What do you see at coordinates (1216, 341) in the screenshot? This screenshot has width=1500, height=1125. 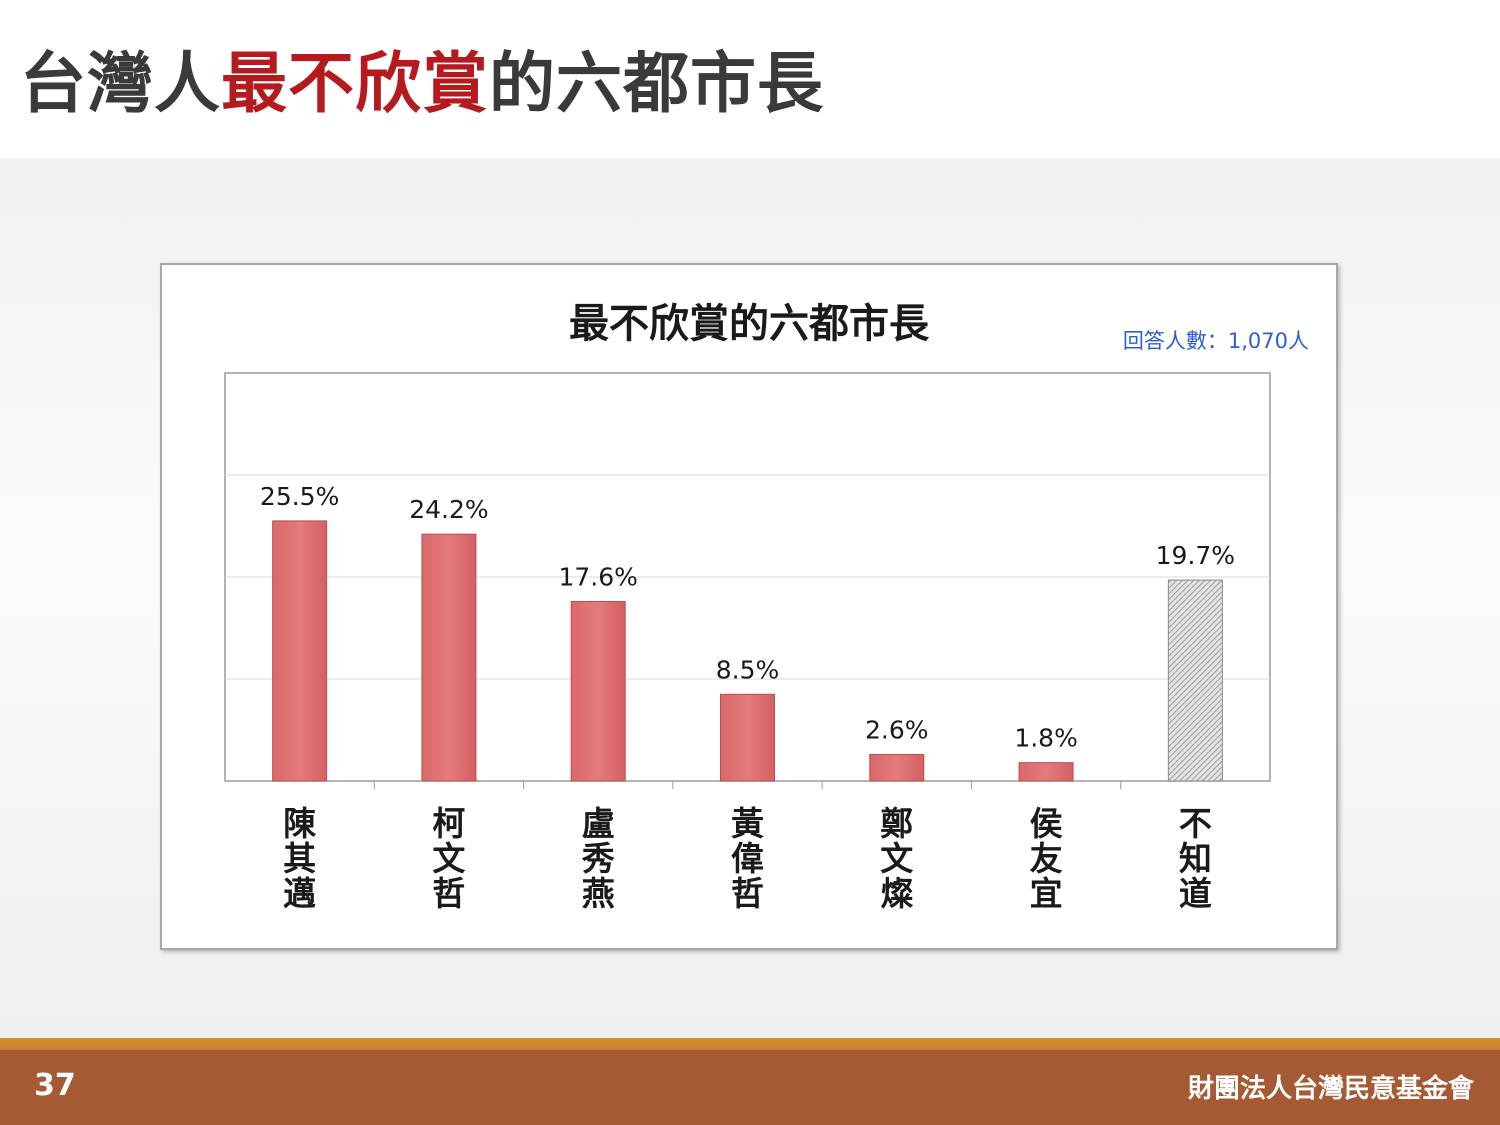 I see `respondent-count-note: 回答人數：1,070人` at bounding box center [1216, 341].